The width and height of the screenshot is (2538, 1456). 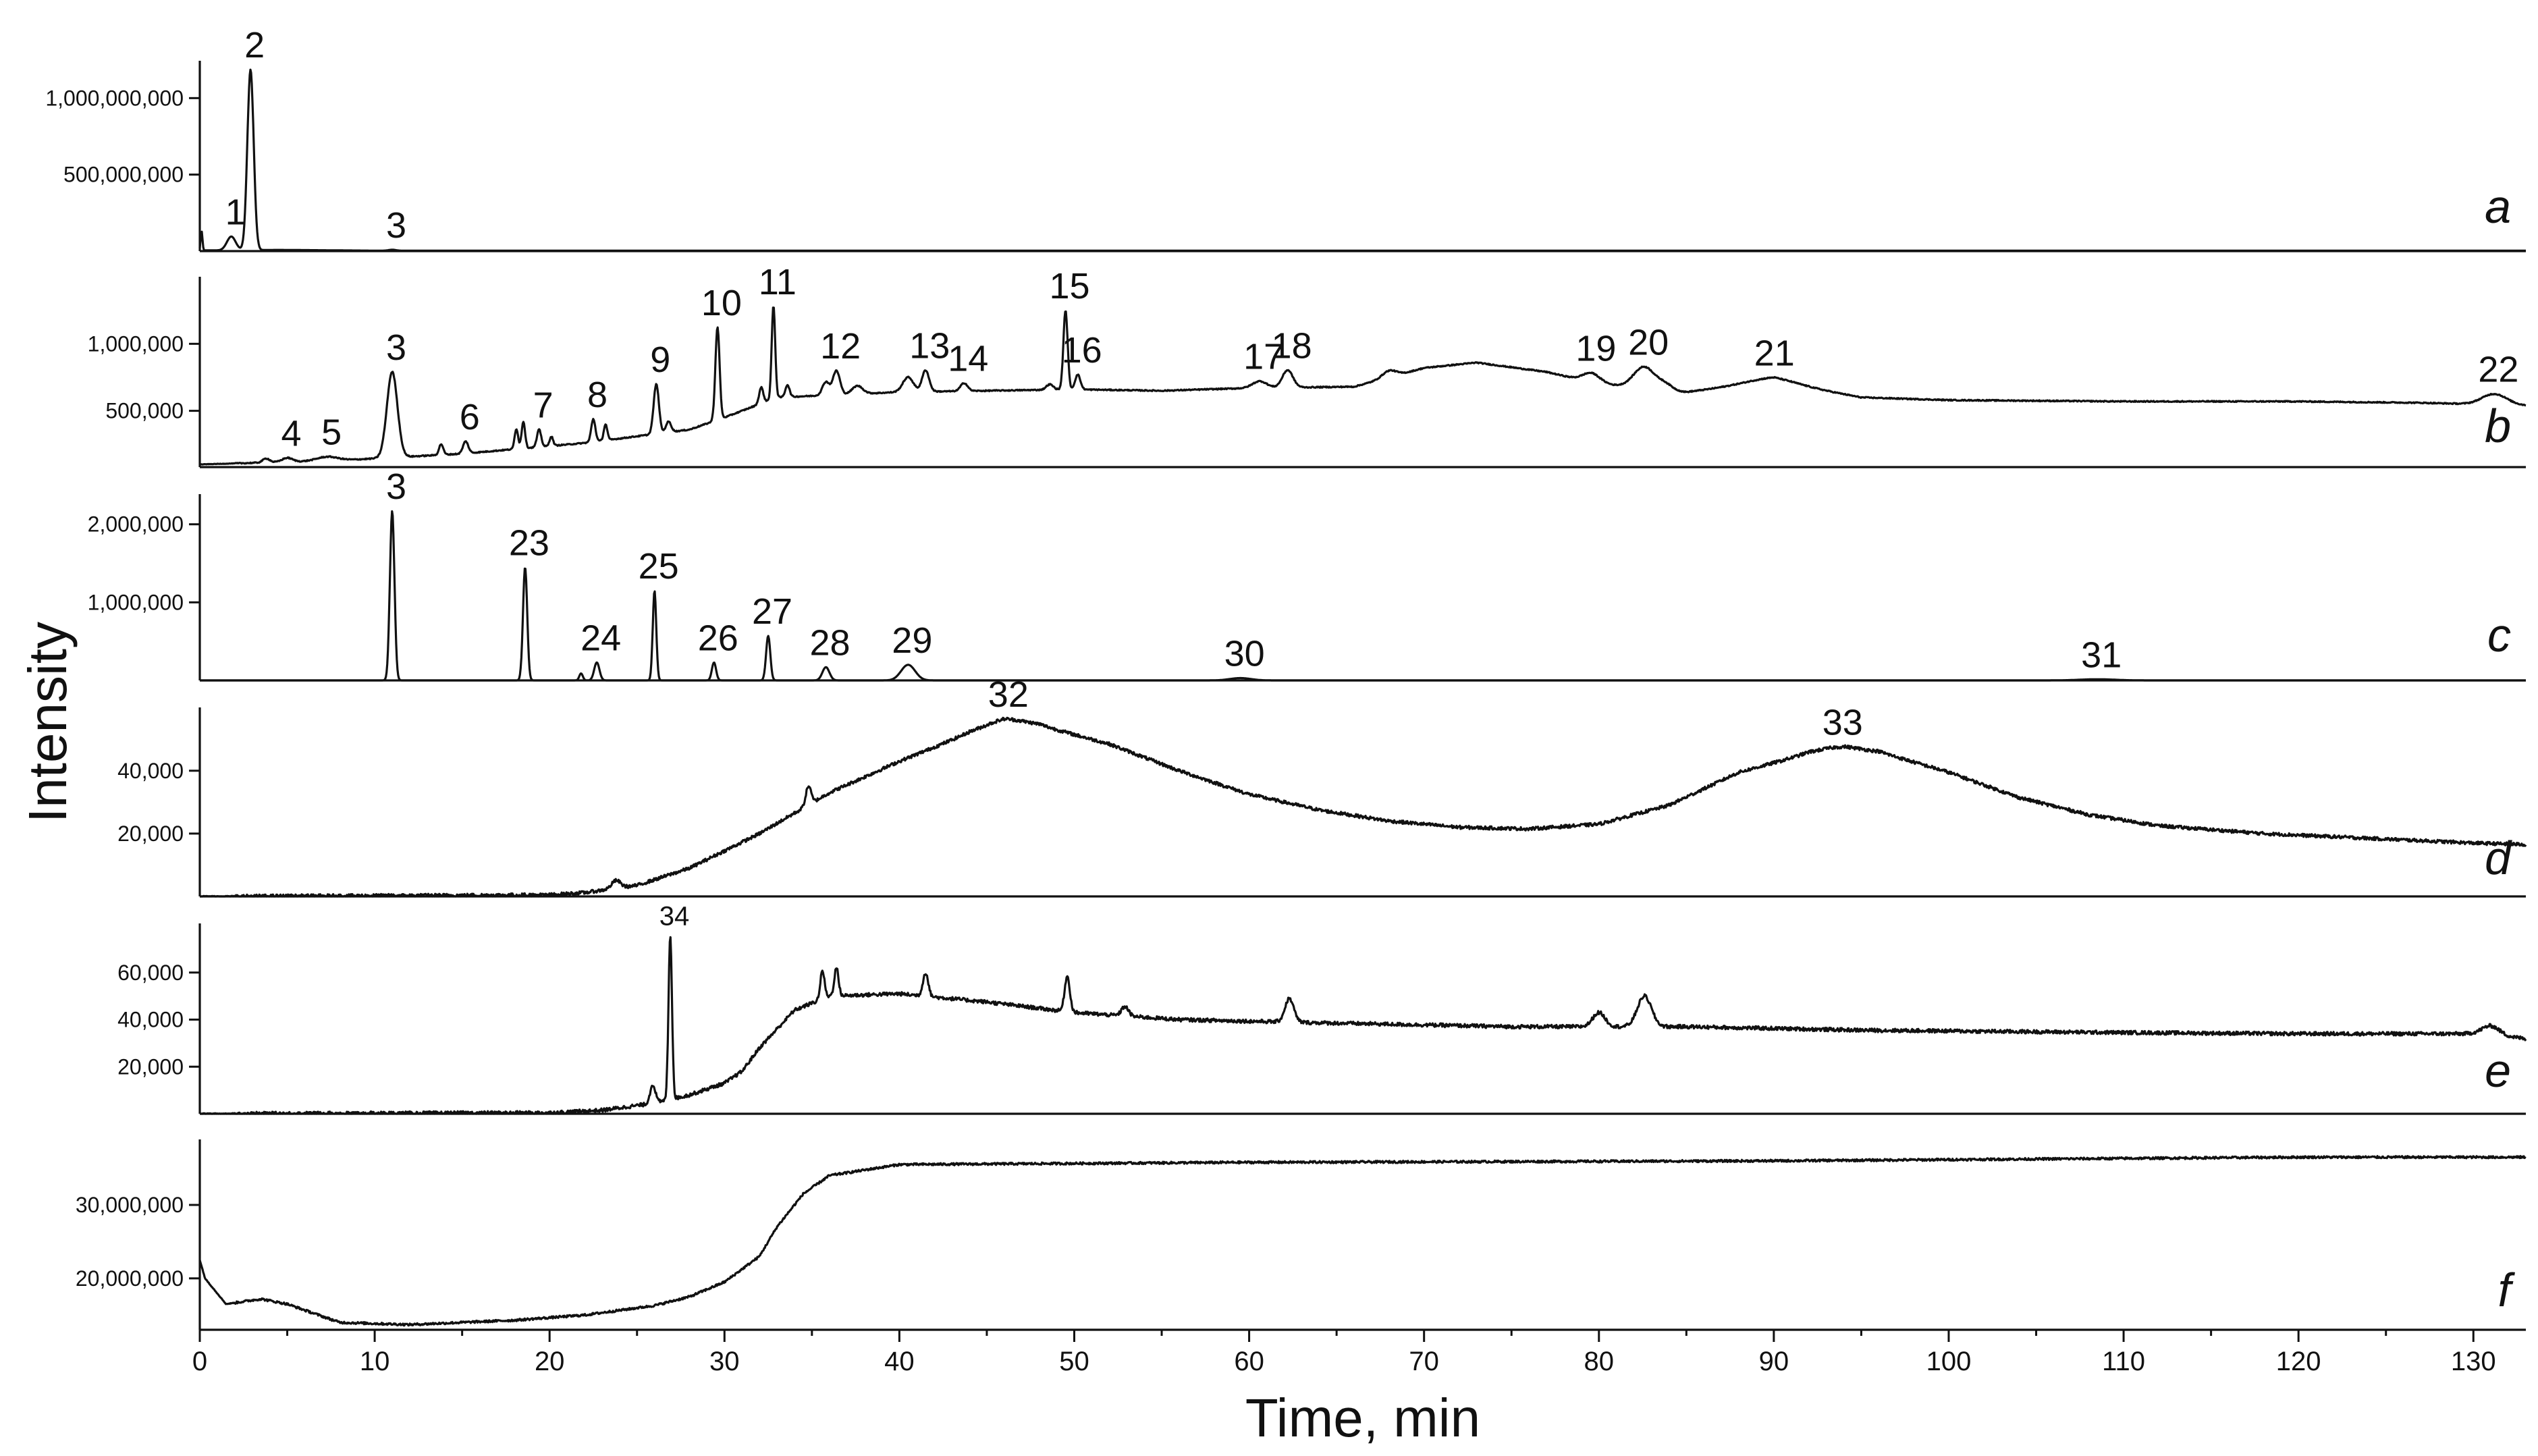 What do you see at coordinates (2123, 1362) in the screenshot?
I see `x-tick-label: 110` at bounding box center [2123, 1362].